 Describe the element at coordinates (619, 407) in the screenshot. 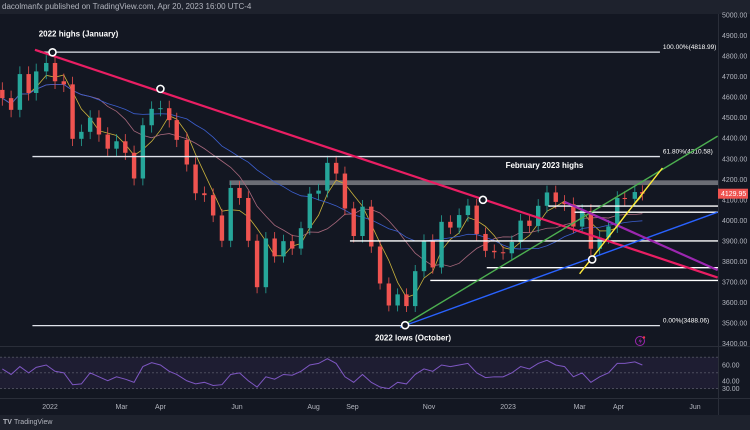

I see `time-axis-tick: Apr` at that location.